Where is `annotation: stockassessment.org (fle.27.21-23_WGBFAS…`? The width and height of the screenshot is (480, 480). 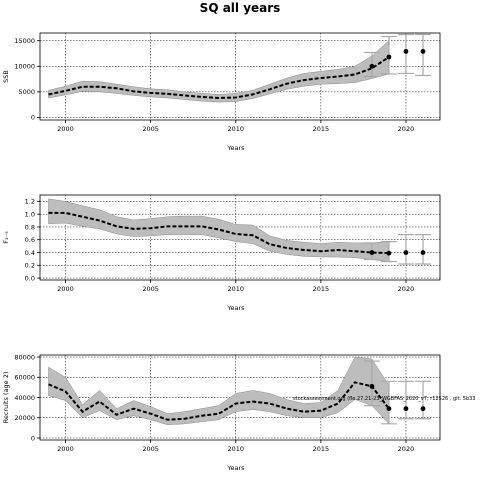 annotation: stockassessment.org (fle.27.21-23_WGBFAS… is located at coordinates (384, 399).